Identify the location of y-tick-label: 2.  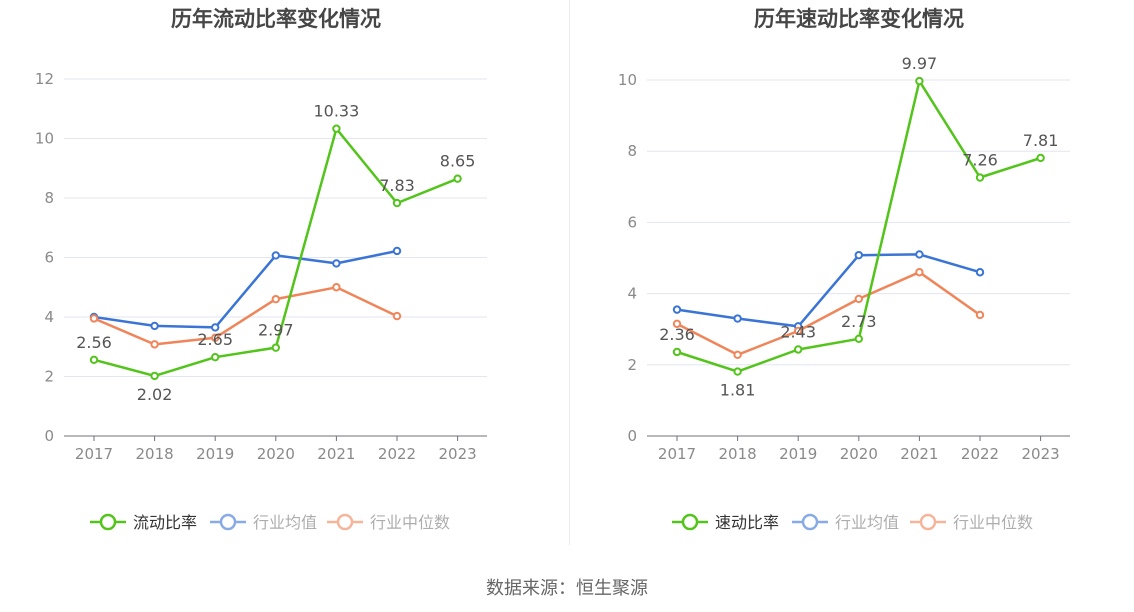
(632, 365).